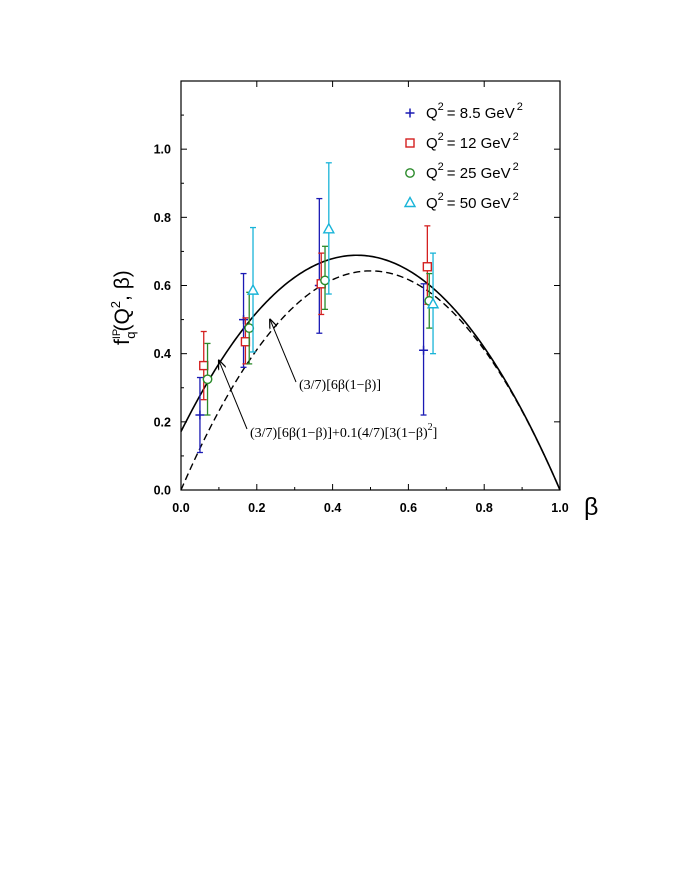  What do you see at coordinates (162, 491) in the screenshot?
I see `y-tick-label: 0.0` at bounding box center [162, 491].